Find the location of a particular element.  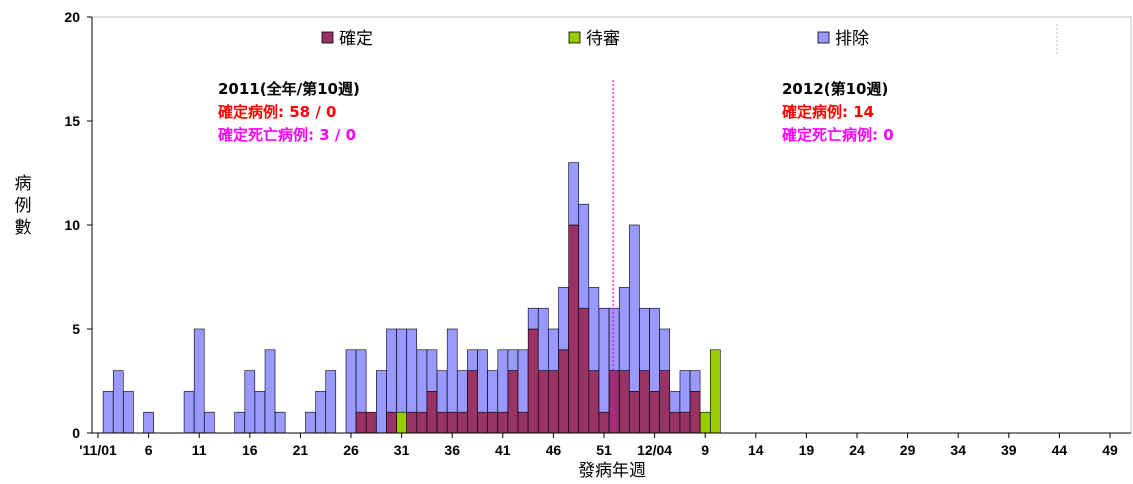

x-tick-label-10: 51 is located at coordinates (604, 450).